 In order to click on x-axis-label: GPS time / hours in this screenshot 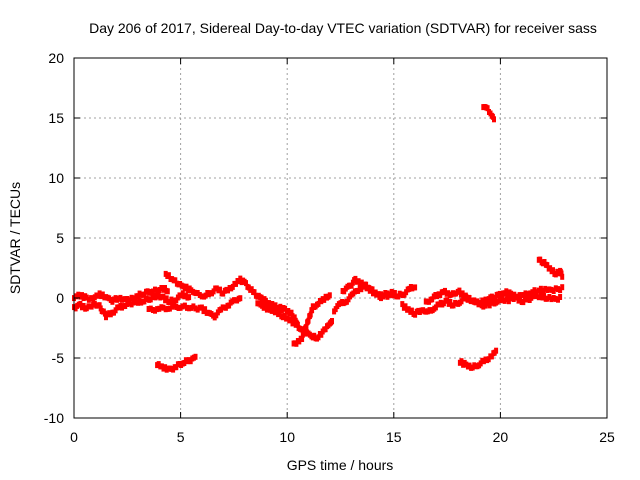, I will do `click(340, 465)`.